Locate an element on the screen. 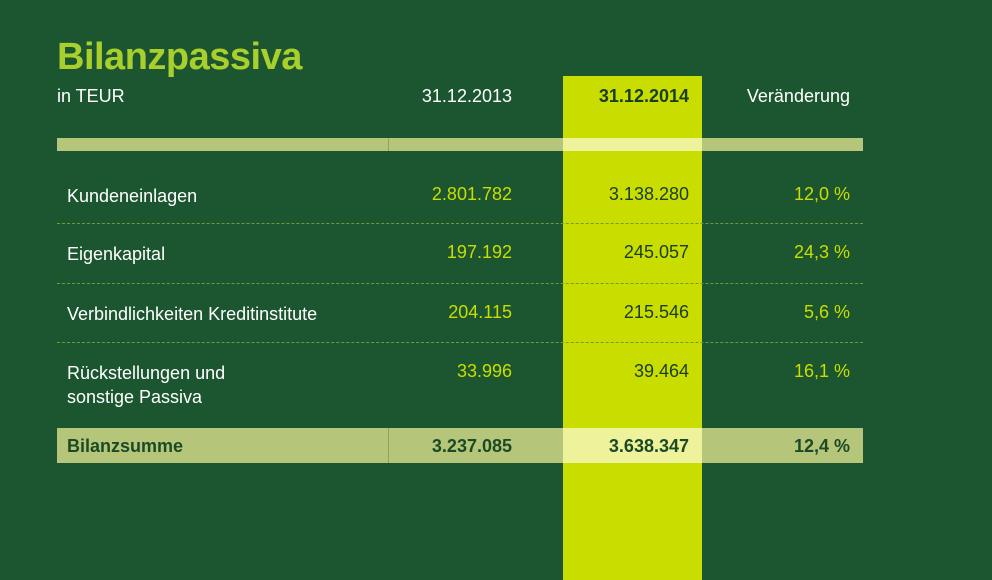  row-label-line-2: sonstige Passiva is located at coordinates (135, 397).